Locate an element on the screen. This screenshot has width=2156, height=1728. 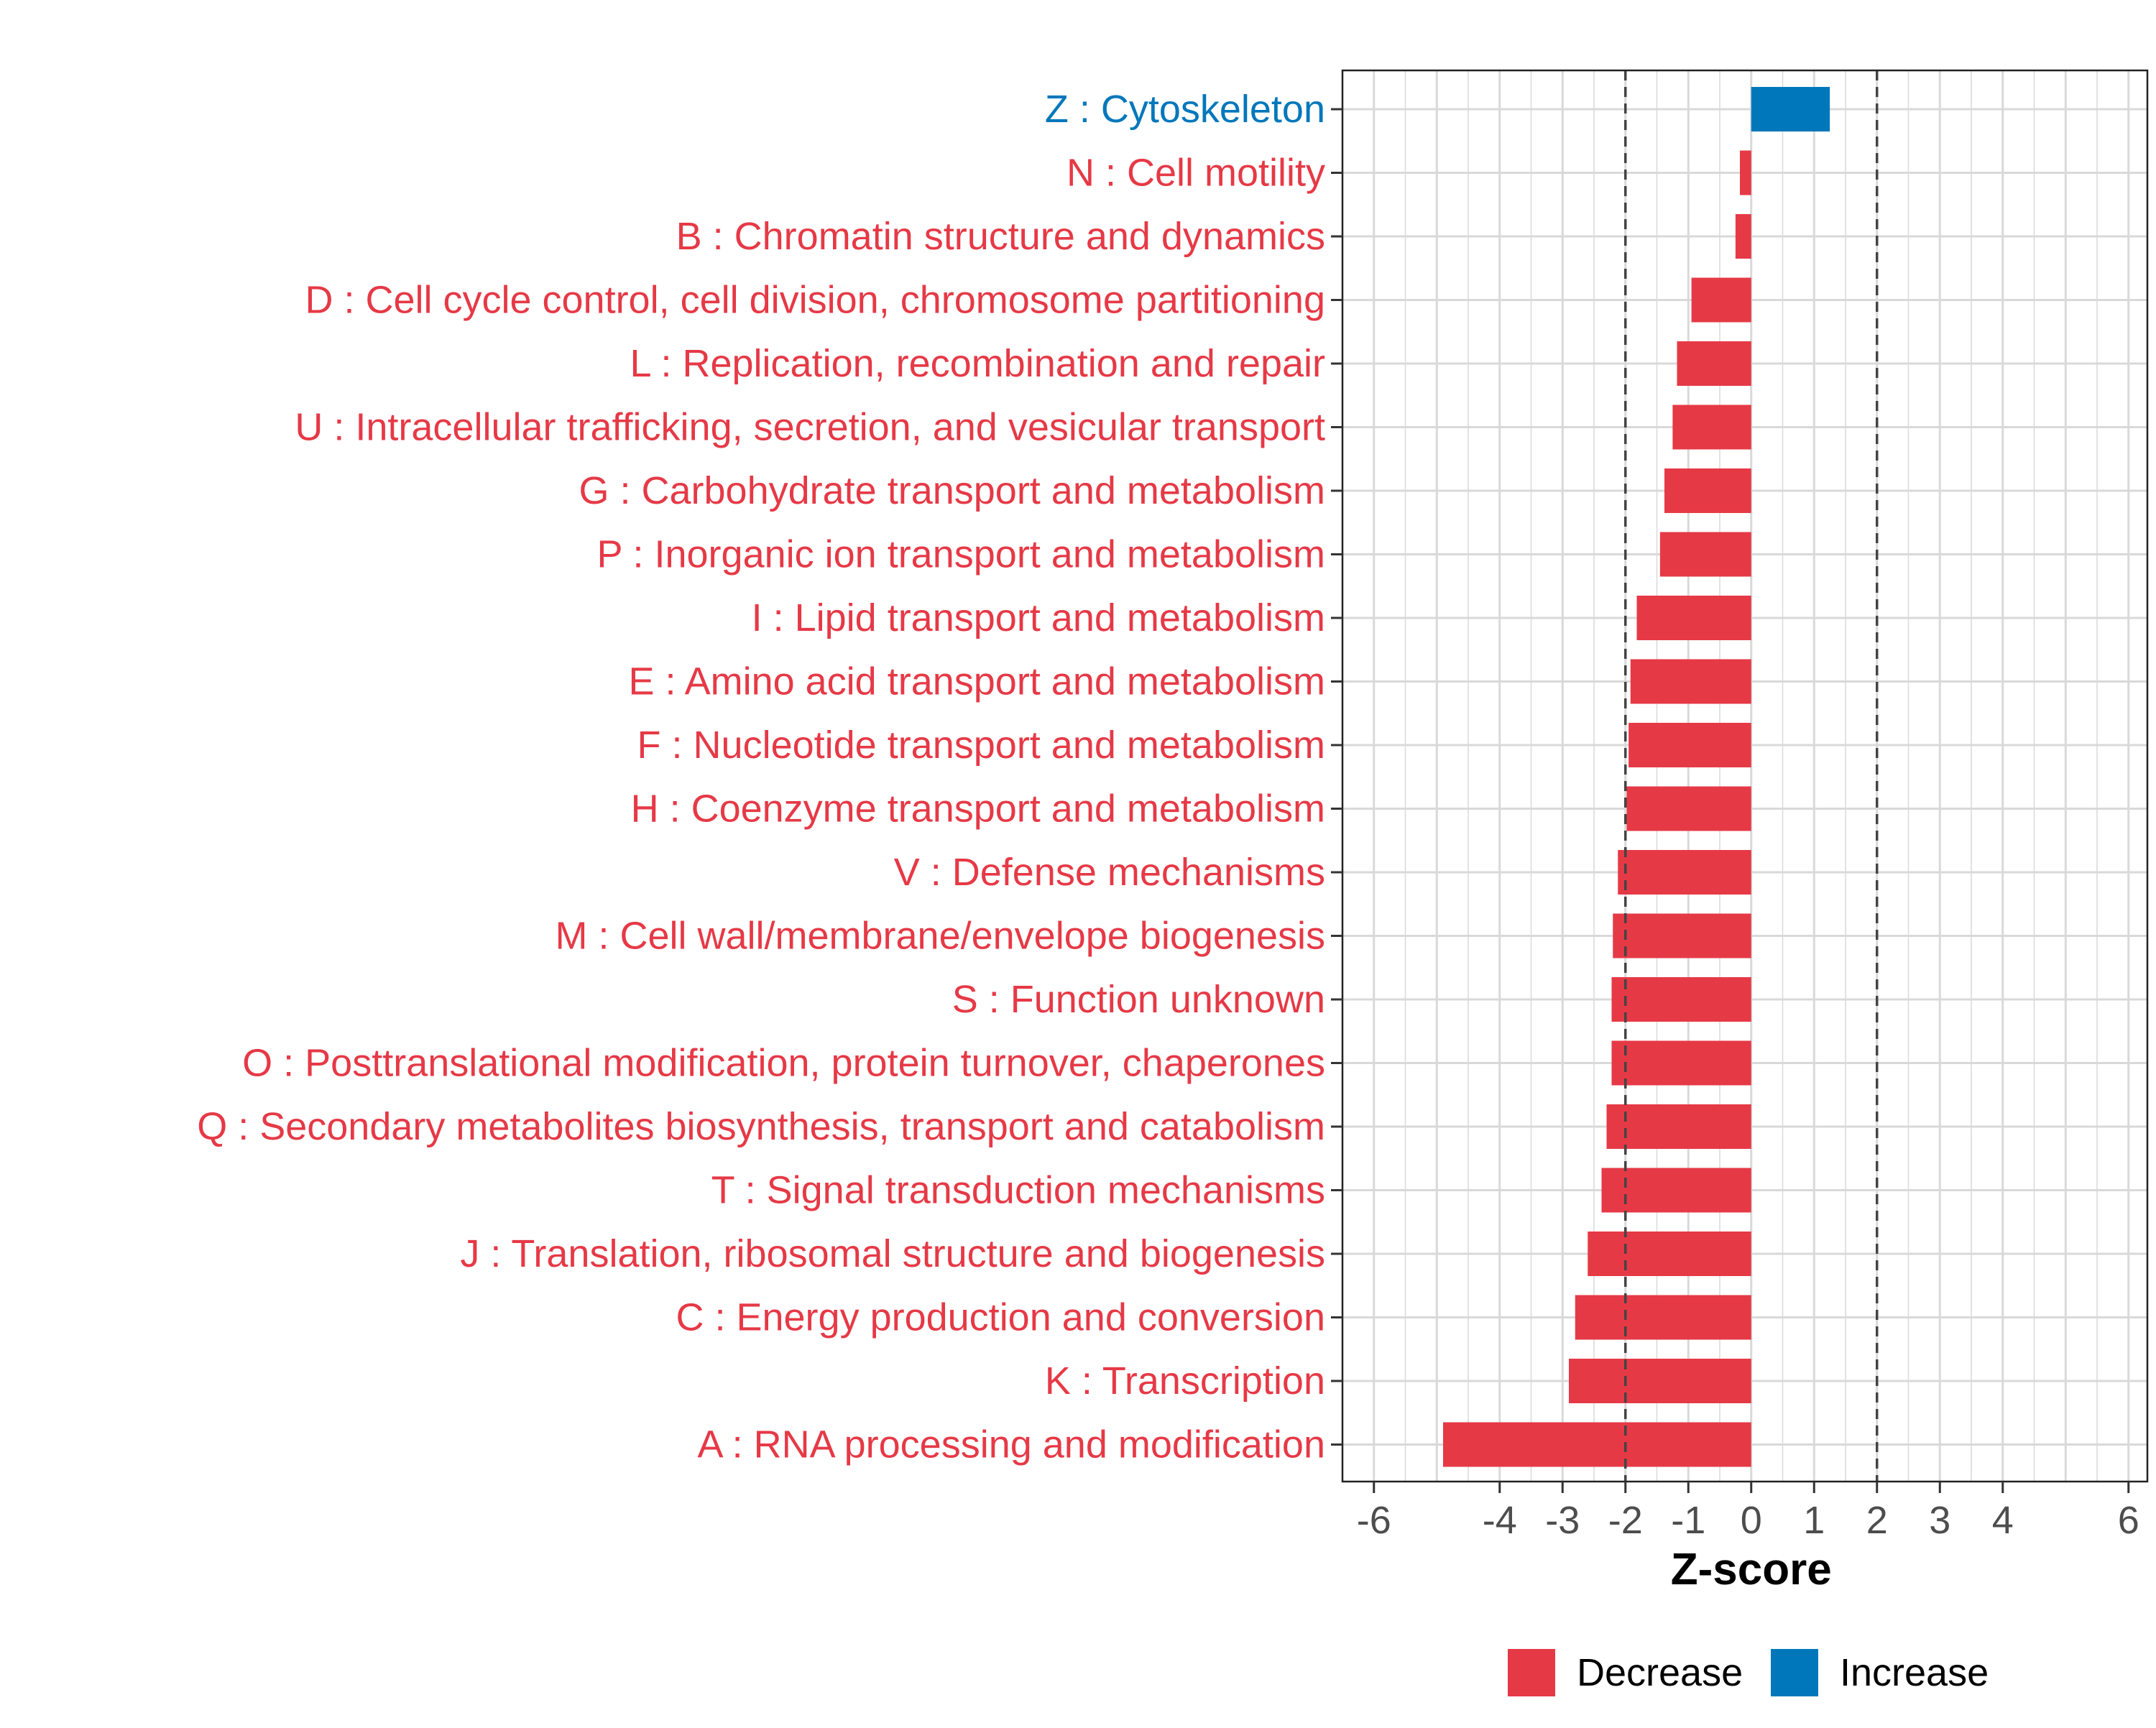
bar-f is located at coordinates (1690, 745).